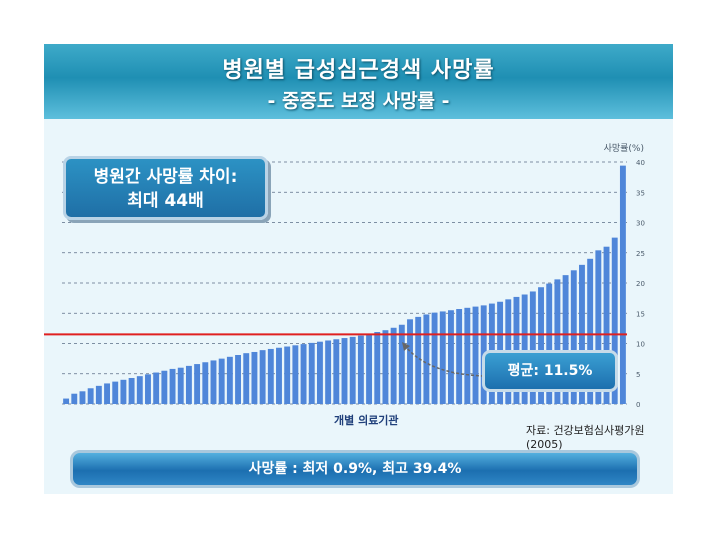 This screenshot has width=720, height=540. What do you see at coordinates (355, 469) in the screenshot?
I see `summary-bar: 사망률 : 최저 0.9%, 최고 39.4%` at bounding box center [355, 469].